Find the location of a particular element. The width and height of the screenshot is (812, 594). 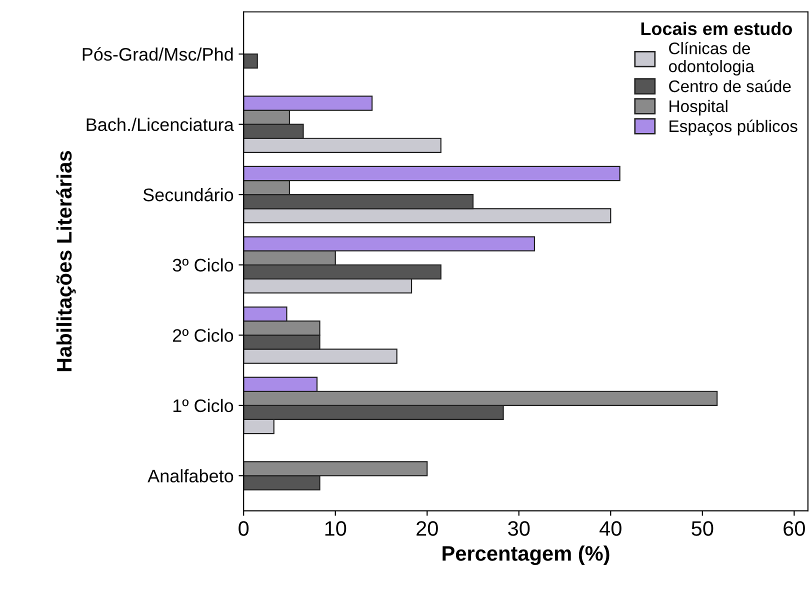

legend-title: Locais em estudo is located at coordinates (716, 29).